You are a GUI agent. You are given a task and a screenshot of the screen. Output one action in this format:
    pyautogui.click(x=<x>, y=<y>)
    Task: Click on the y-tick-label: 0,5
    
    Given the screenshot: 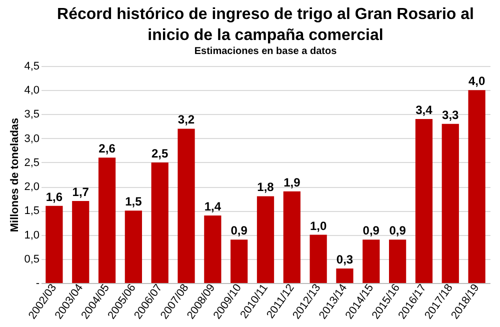 What is the action you would take?
    pyautogui.click(x=32, y=259)
    